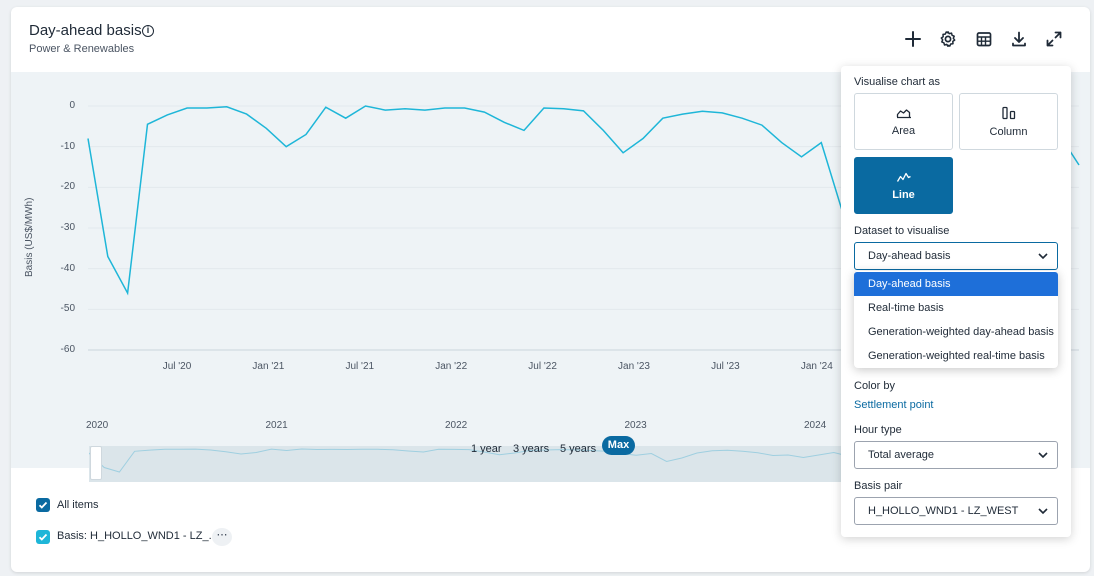  I want to click on dataset-select-value: Day-ahead basis, so click(909, 256).